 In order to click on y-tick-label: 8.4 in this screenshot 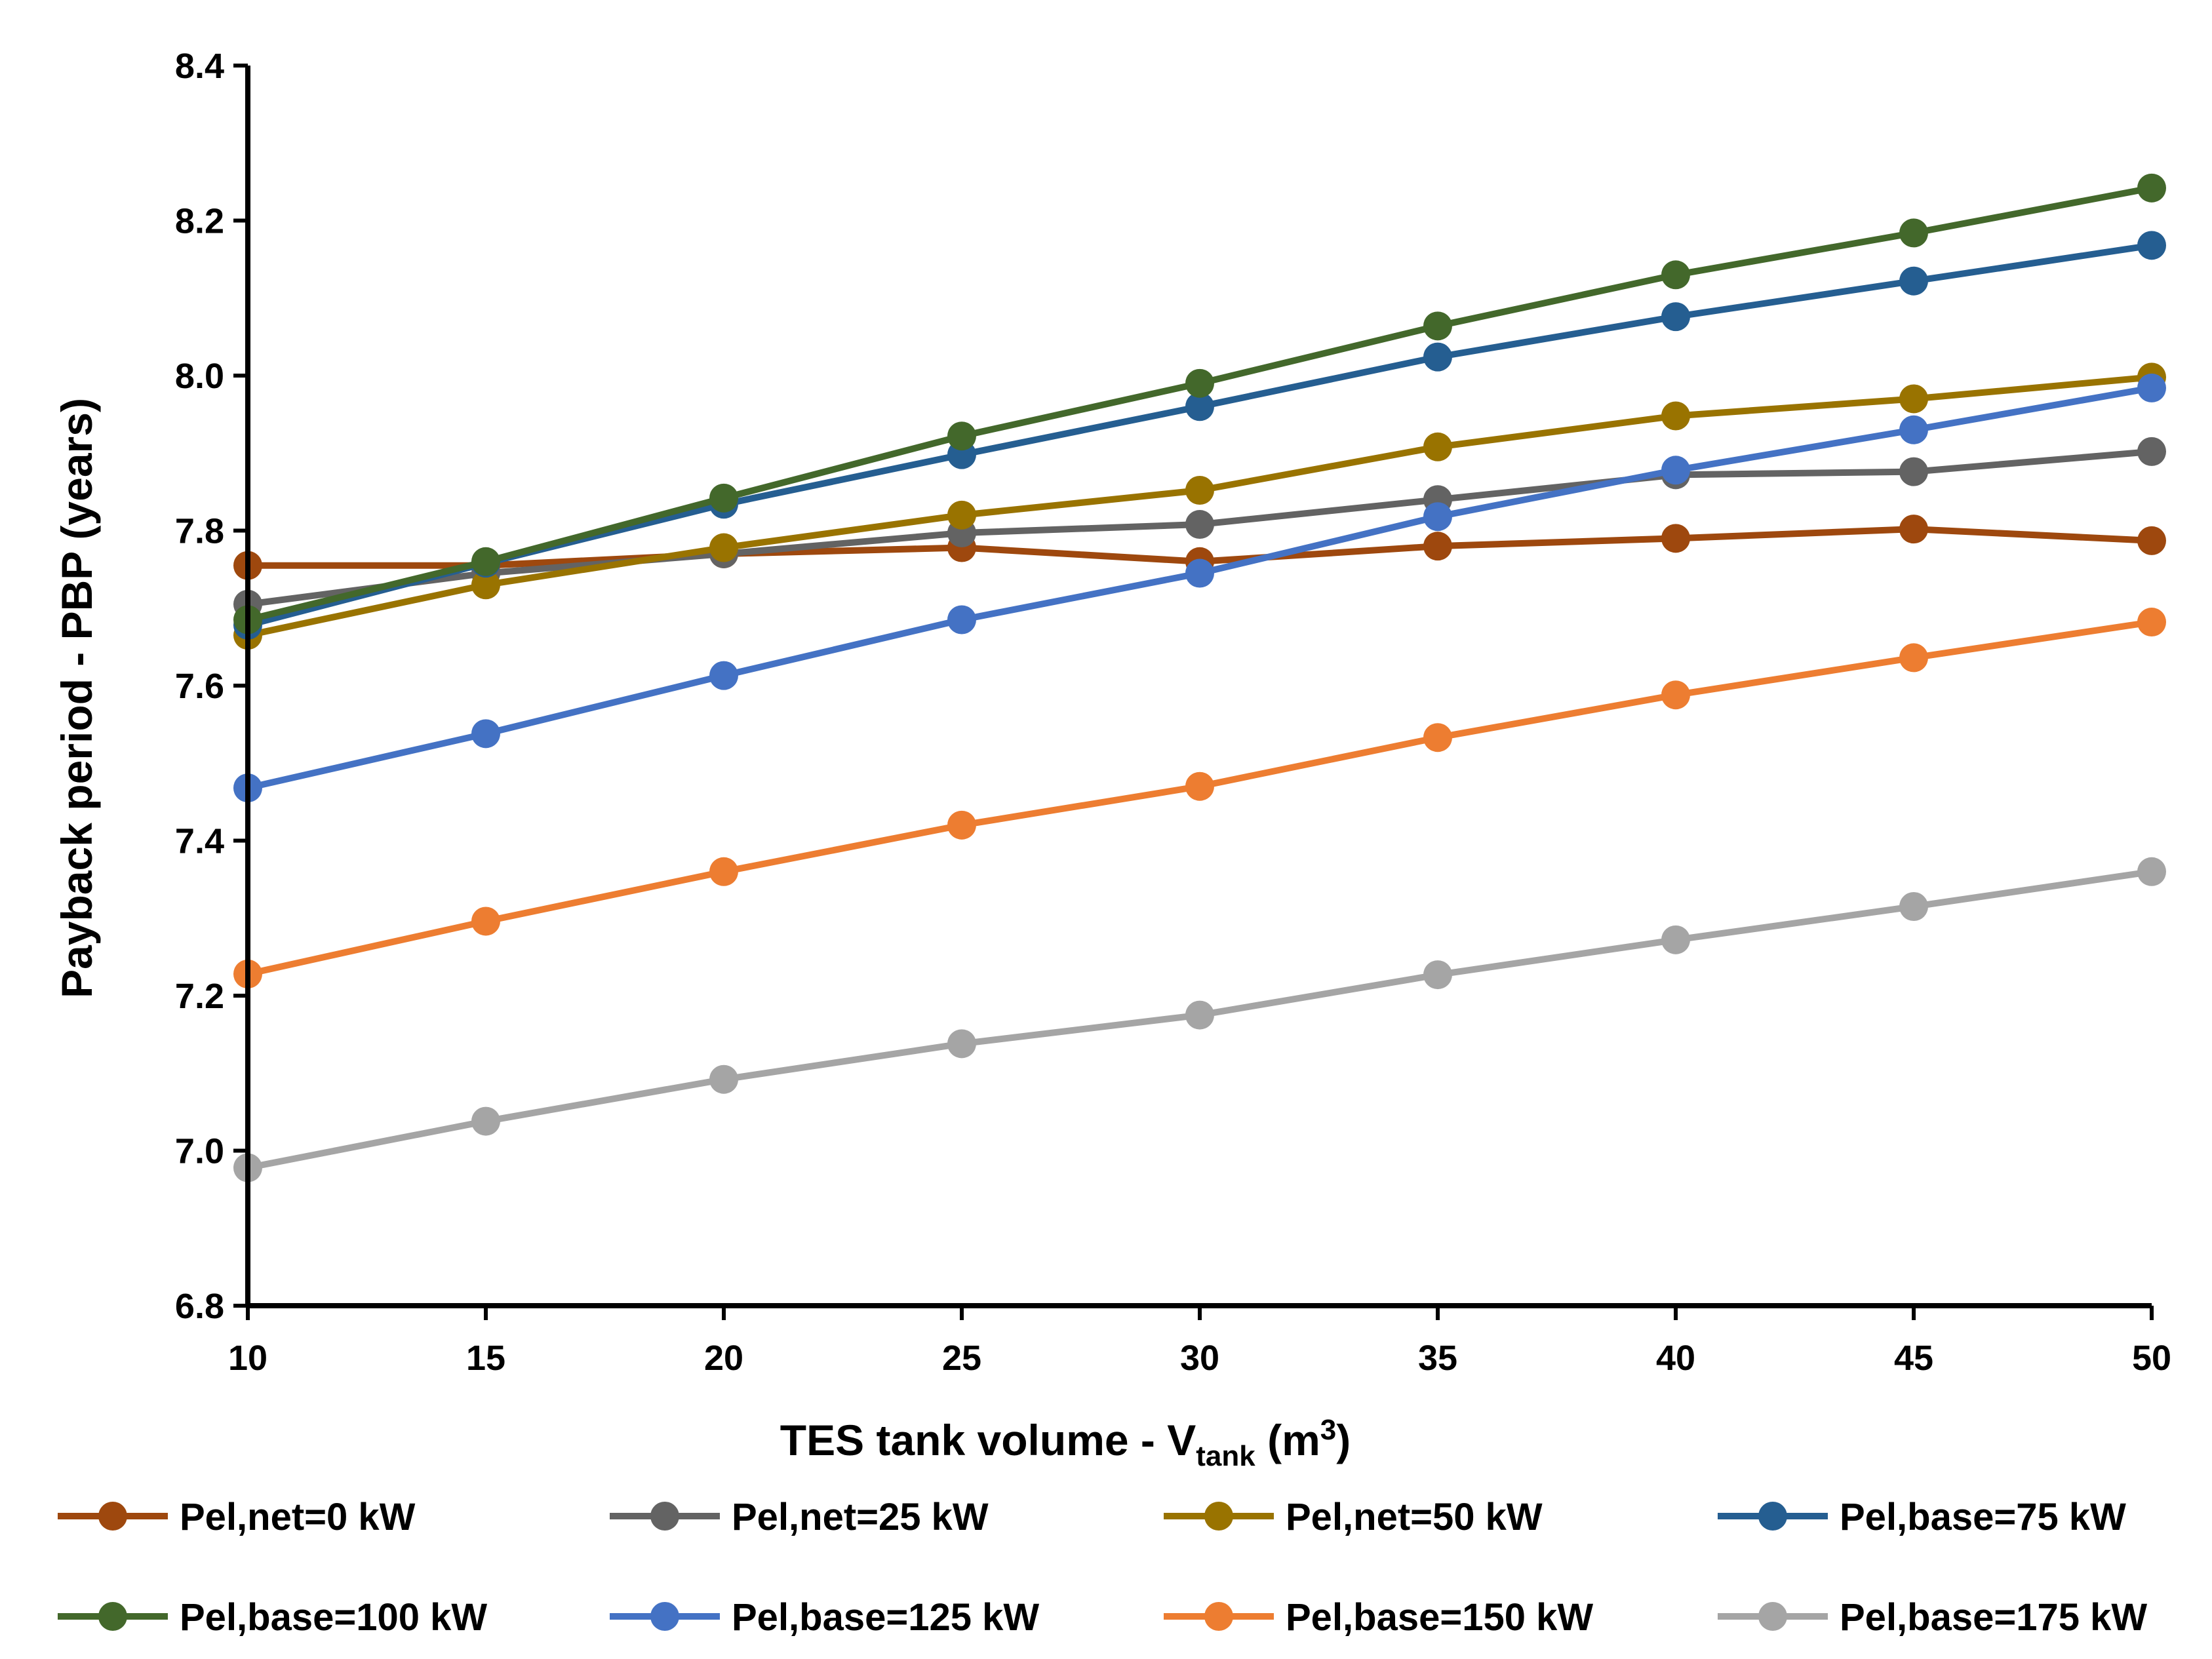, I will do `click(199, 66)`.